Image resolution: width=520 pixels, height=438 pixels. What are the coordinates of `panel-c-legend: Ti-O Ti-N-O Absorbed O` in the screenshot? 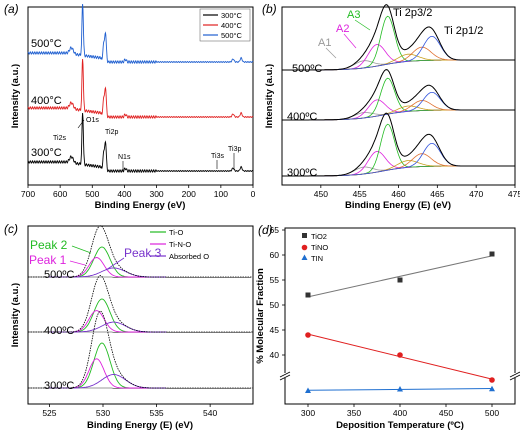 It's located at (179, 244).